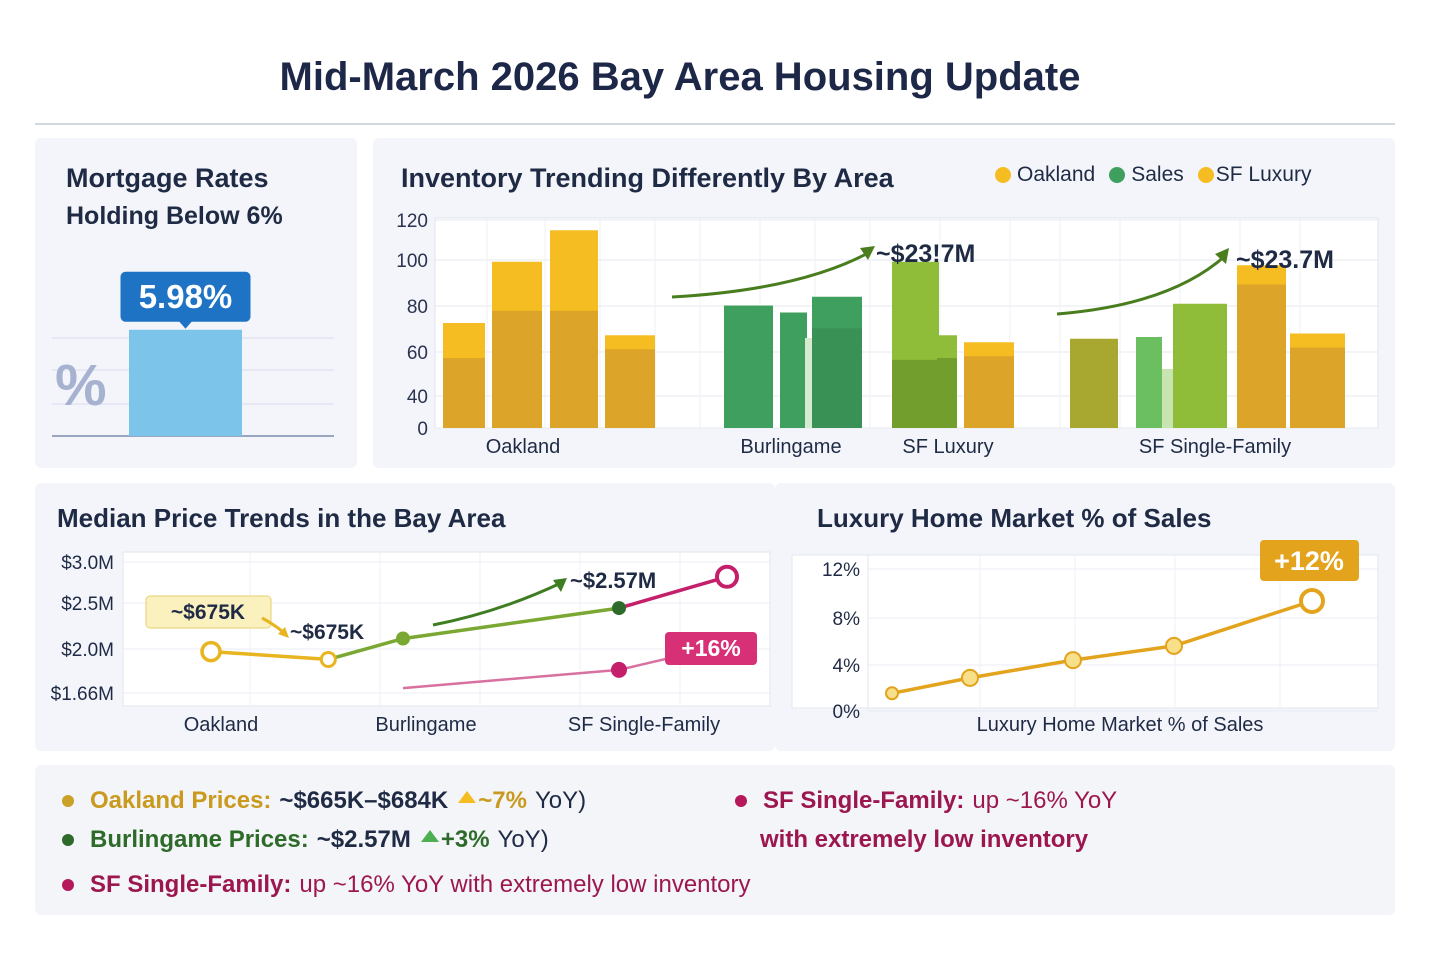  Describe the element at coordinates (281, 518) in the screenshot. I see `median-title: Median Price Trends in the Bay Area` at that location.